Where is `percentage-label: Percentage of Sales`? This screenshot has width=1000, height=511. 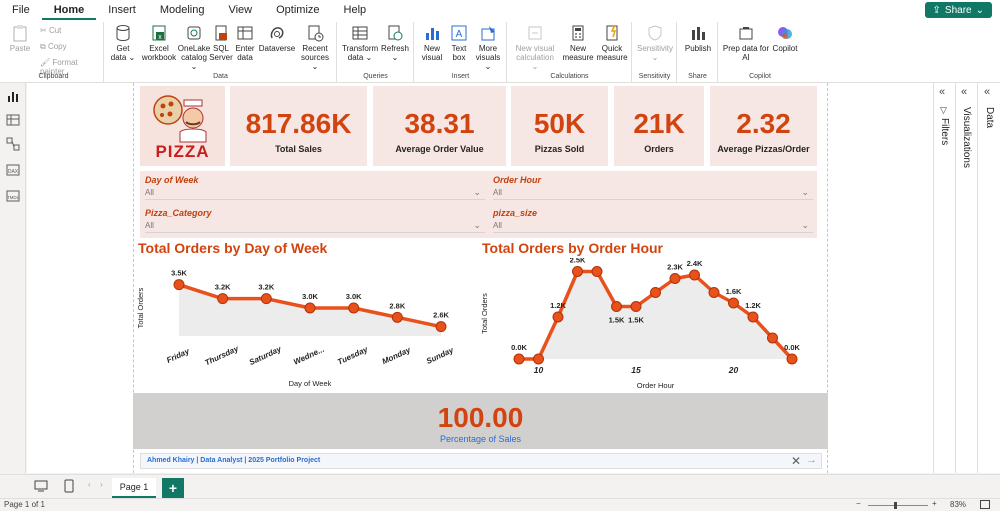
percentage-label: Percentage of Sales is located at coordinates (480, 439).